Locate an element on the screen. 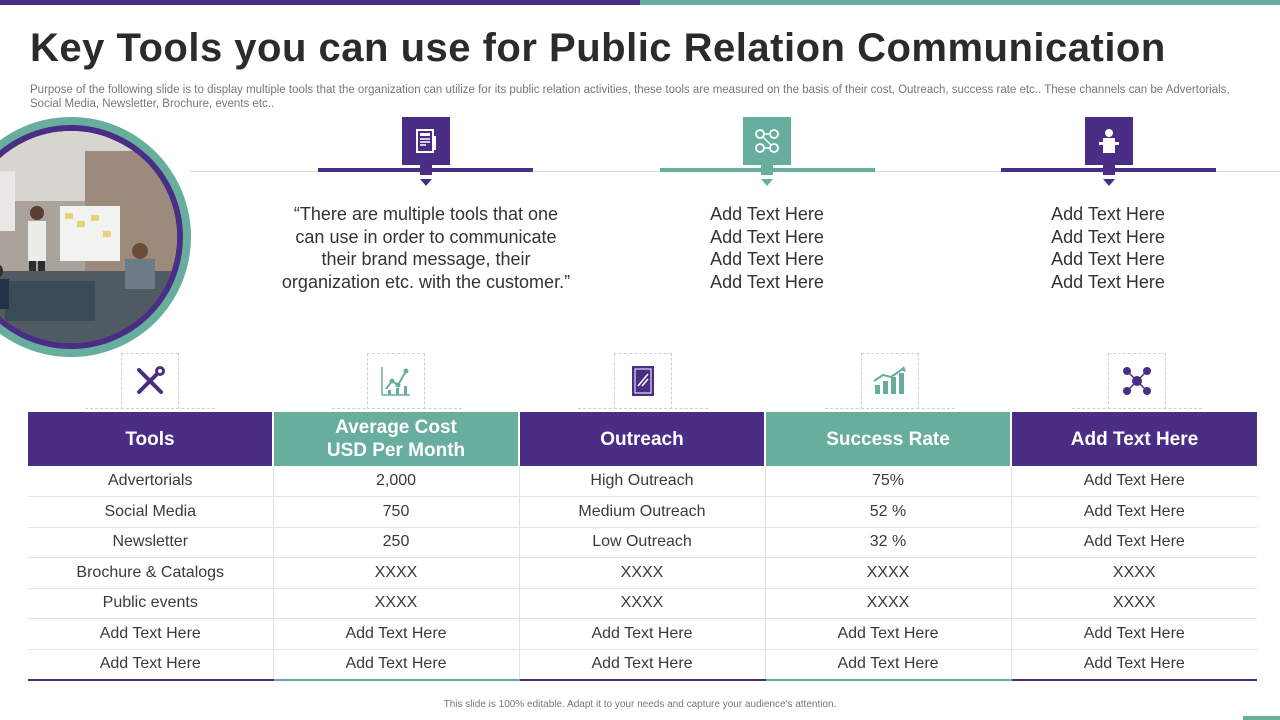 The image size is (1280, 720). table-row: Public events XXXX XXXX XXXX XXXX is located at coordinates (642, 603).